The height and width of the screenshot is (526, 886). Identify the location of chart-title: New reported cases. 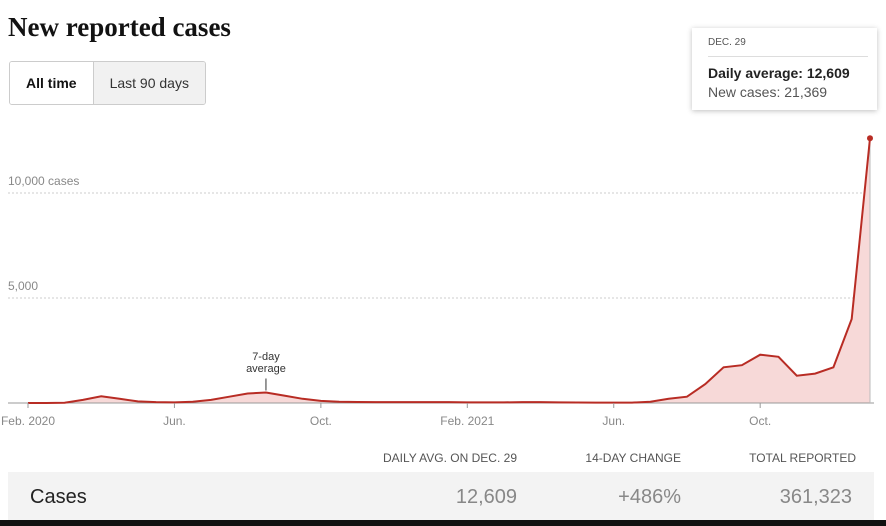
(119, 27).